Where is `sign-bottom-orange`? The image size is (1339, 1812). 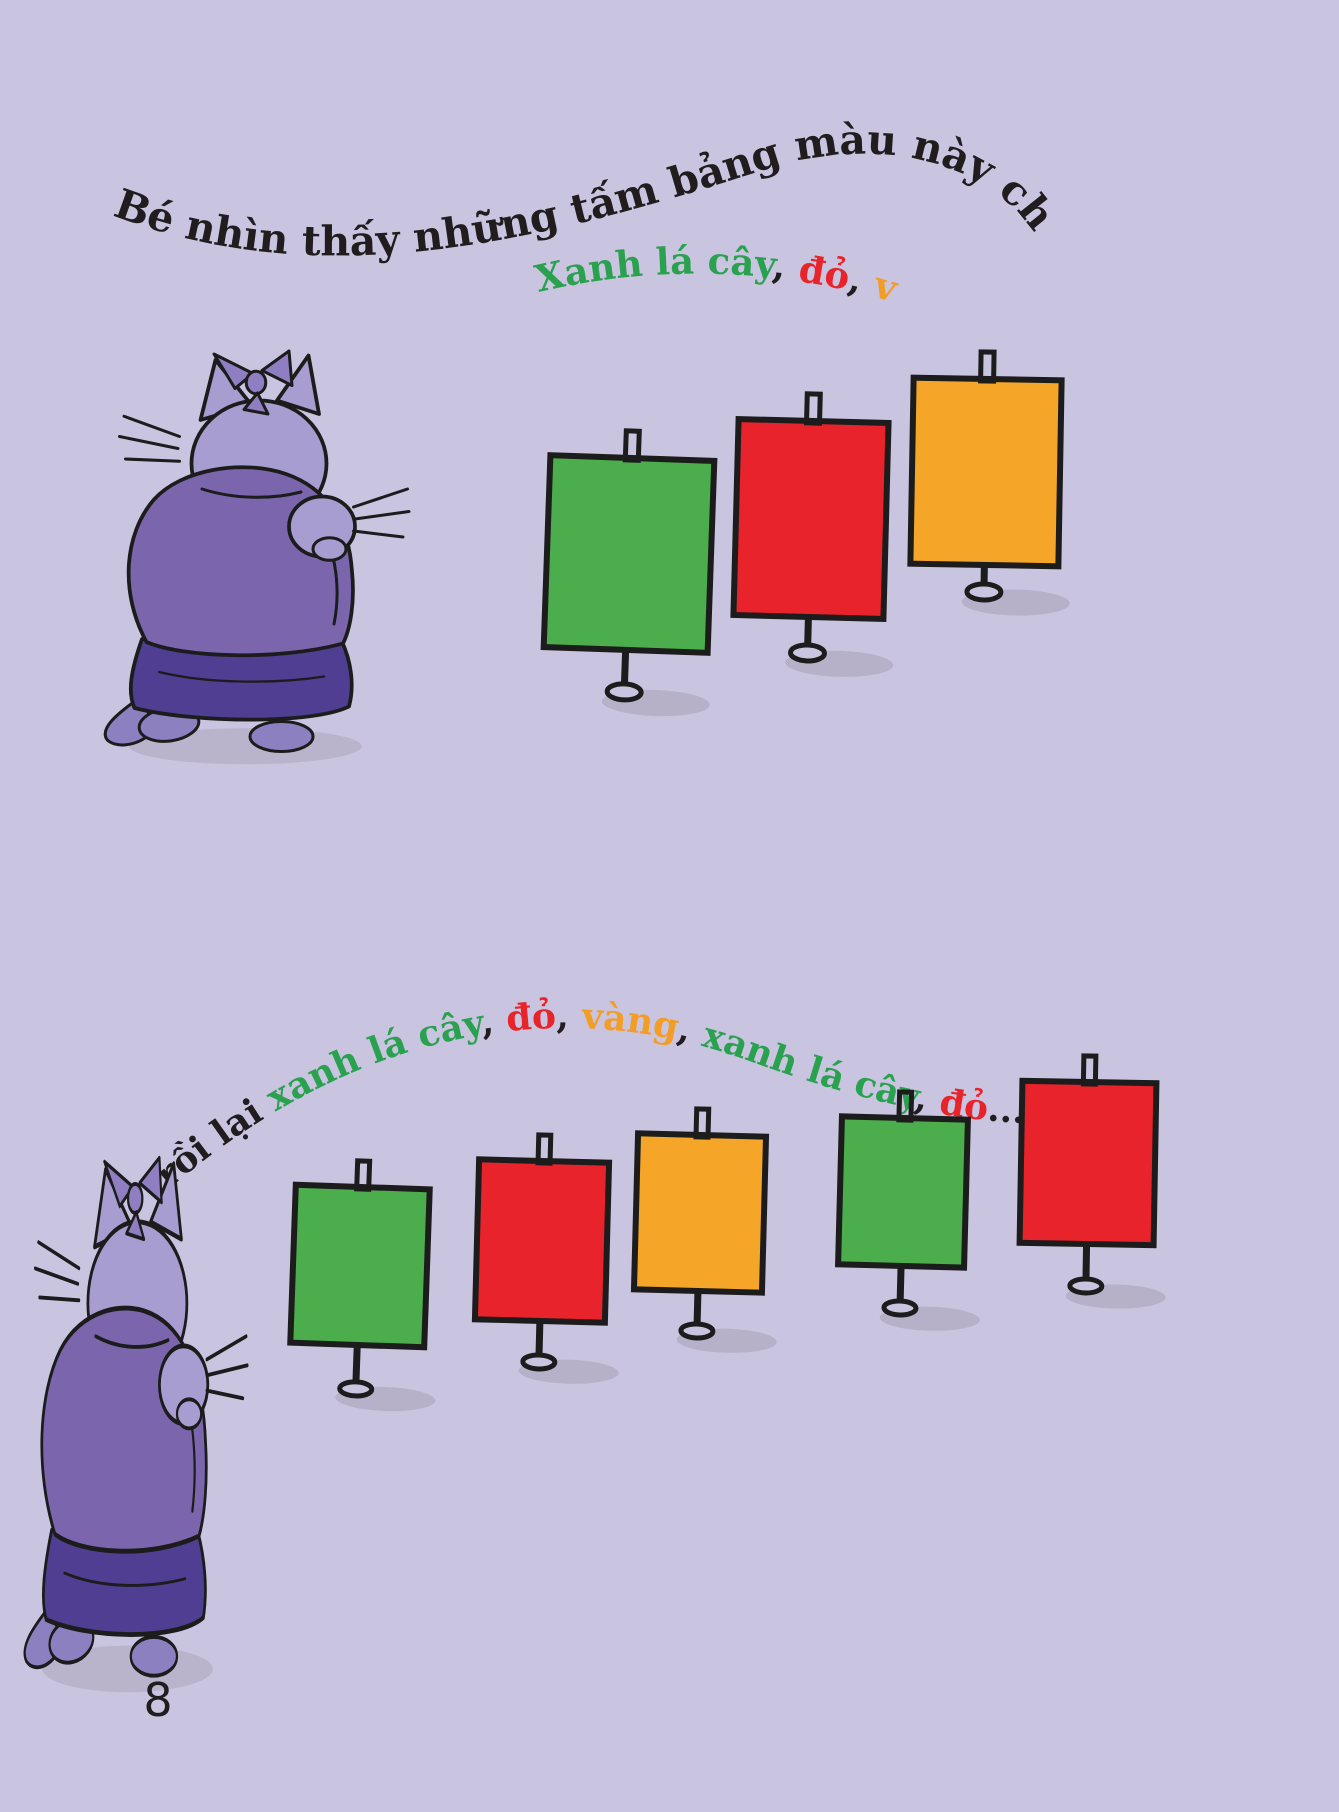
sign-bottom-orange is located at coordinates (703, 1229).